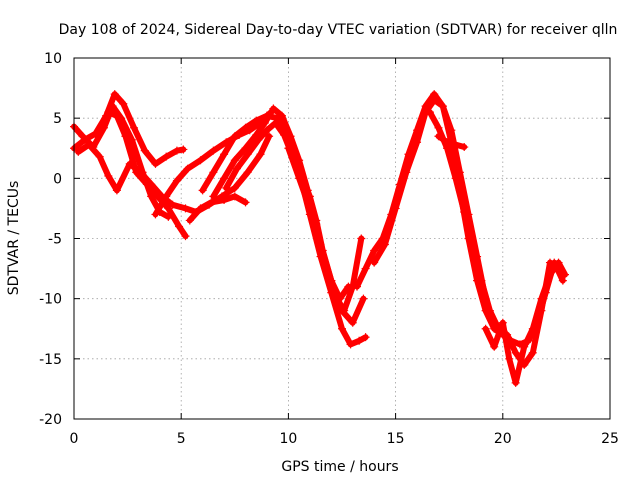 The width and height of the screenshot is (640, 480). I want to click on x-tick-label: 15, so click(396, 439).